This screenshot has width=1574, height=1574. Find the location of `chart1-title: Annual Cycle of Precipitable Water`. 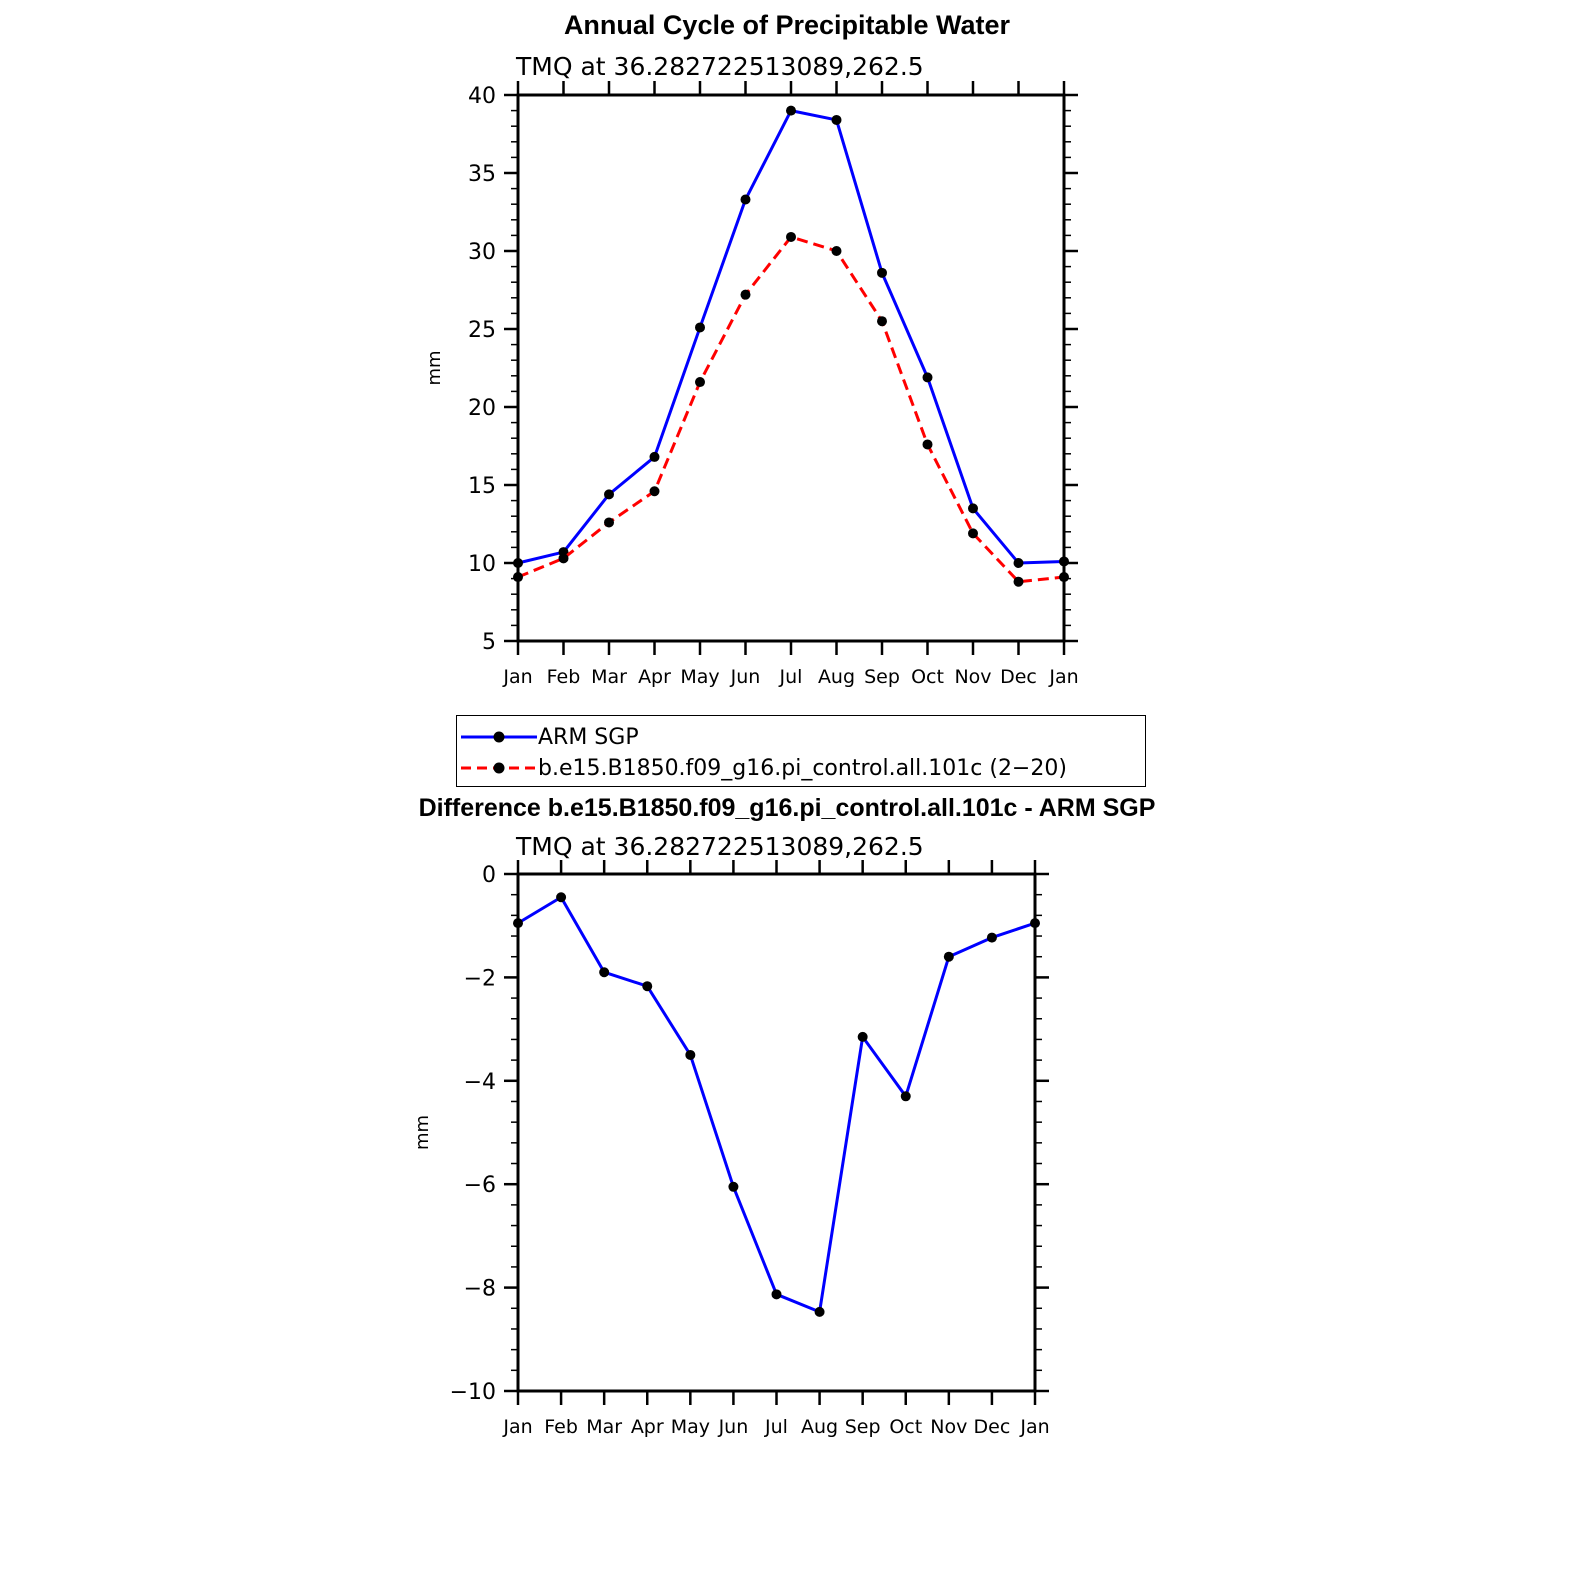

chart1-title: Annual Cycle of Precipitable Water is located at coordinates (787, 25).